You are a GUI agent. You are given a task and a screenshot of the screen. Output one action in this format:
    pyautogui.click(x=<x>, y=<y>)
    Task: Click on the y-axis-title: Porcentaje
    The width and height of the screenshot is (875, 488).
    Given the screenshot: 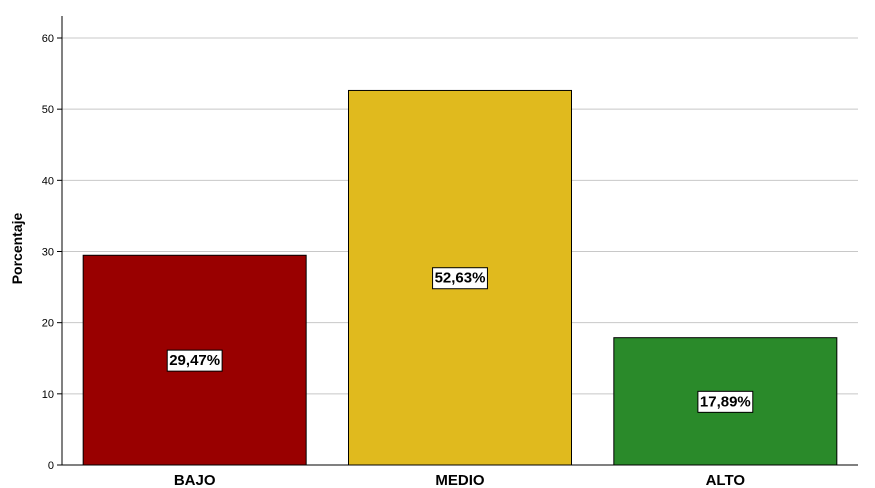 What is the action you would take?
    pyautogui.click(x=17, y=248)
    